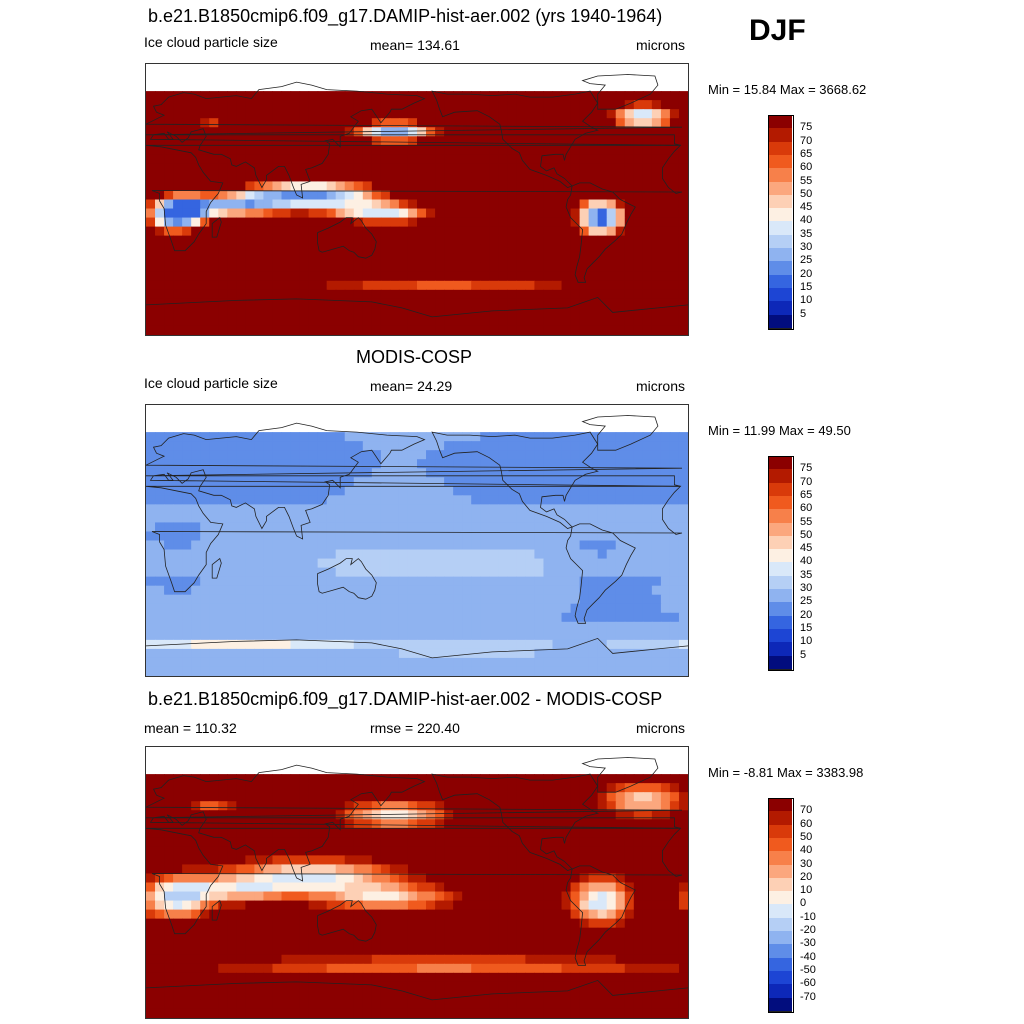  I want to click on minmax-label: Min = 15.84 Max = 3668.62, so click(787, 89).